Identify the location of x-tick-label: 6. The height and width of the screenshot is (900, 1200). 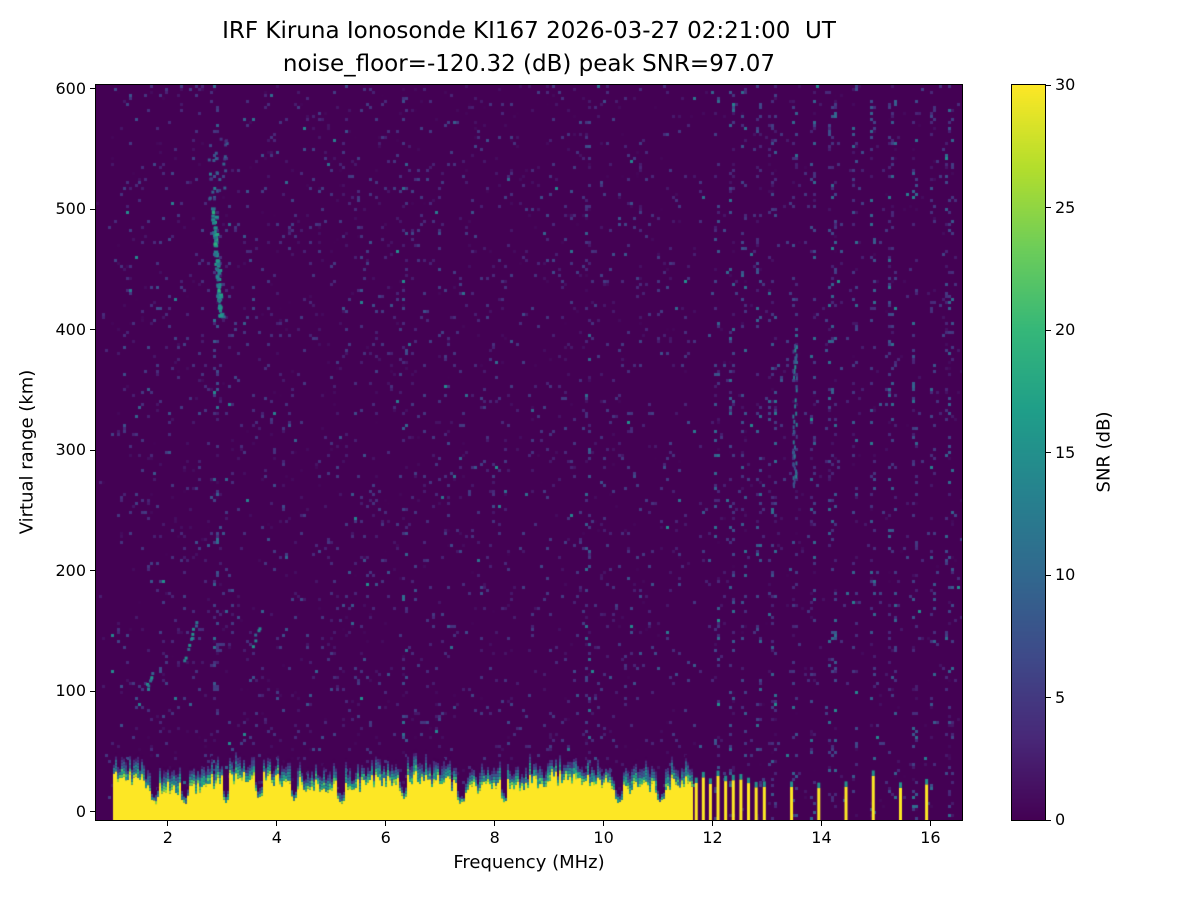
(385, 837).